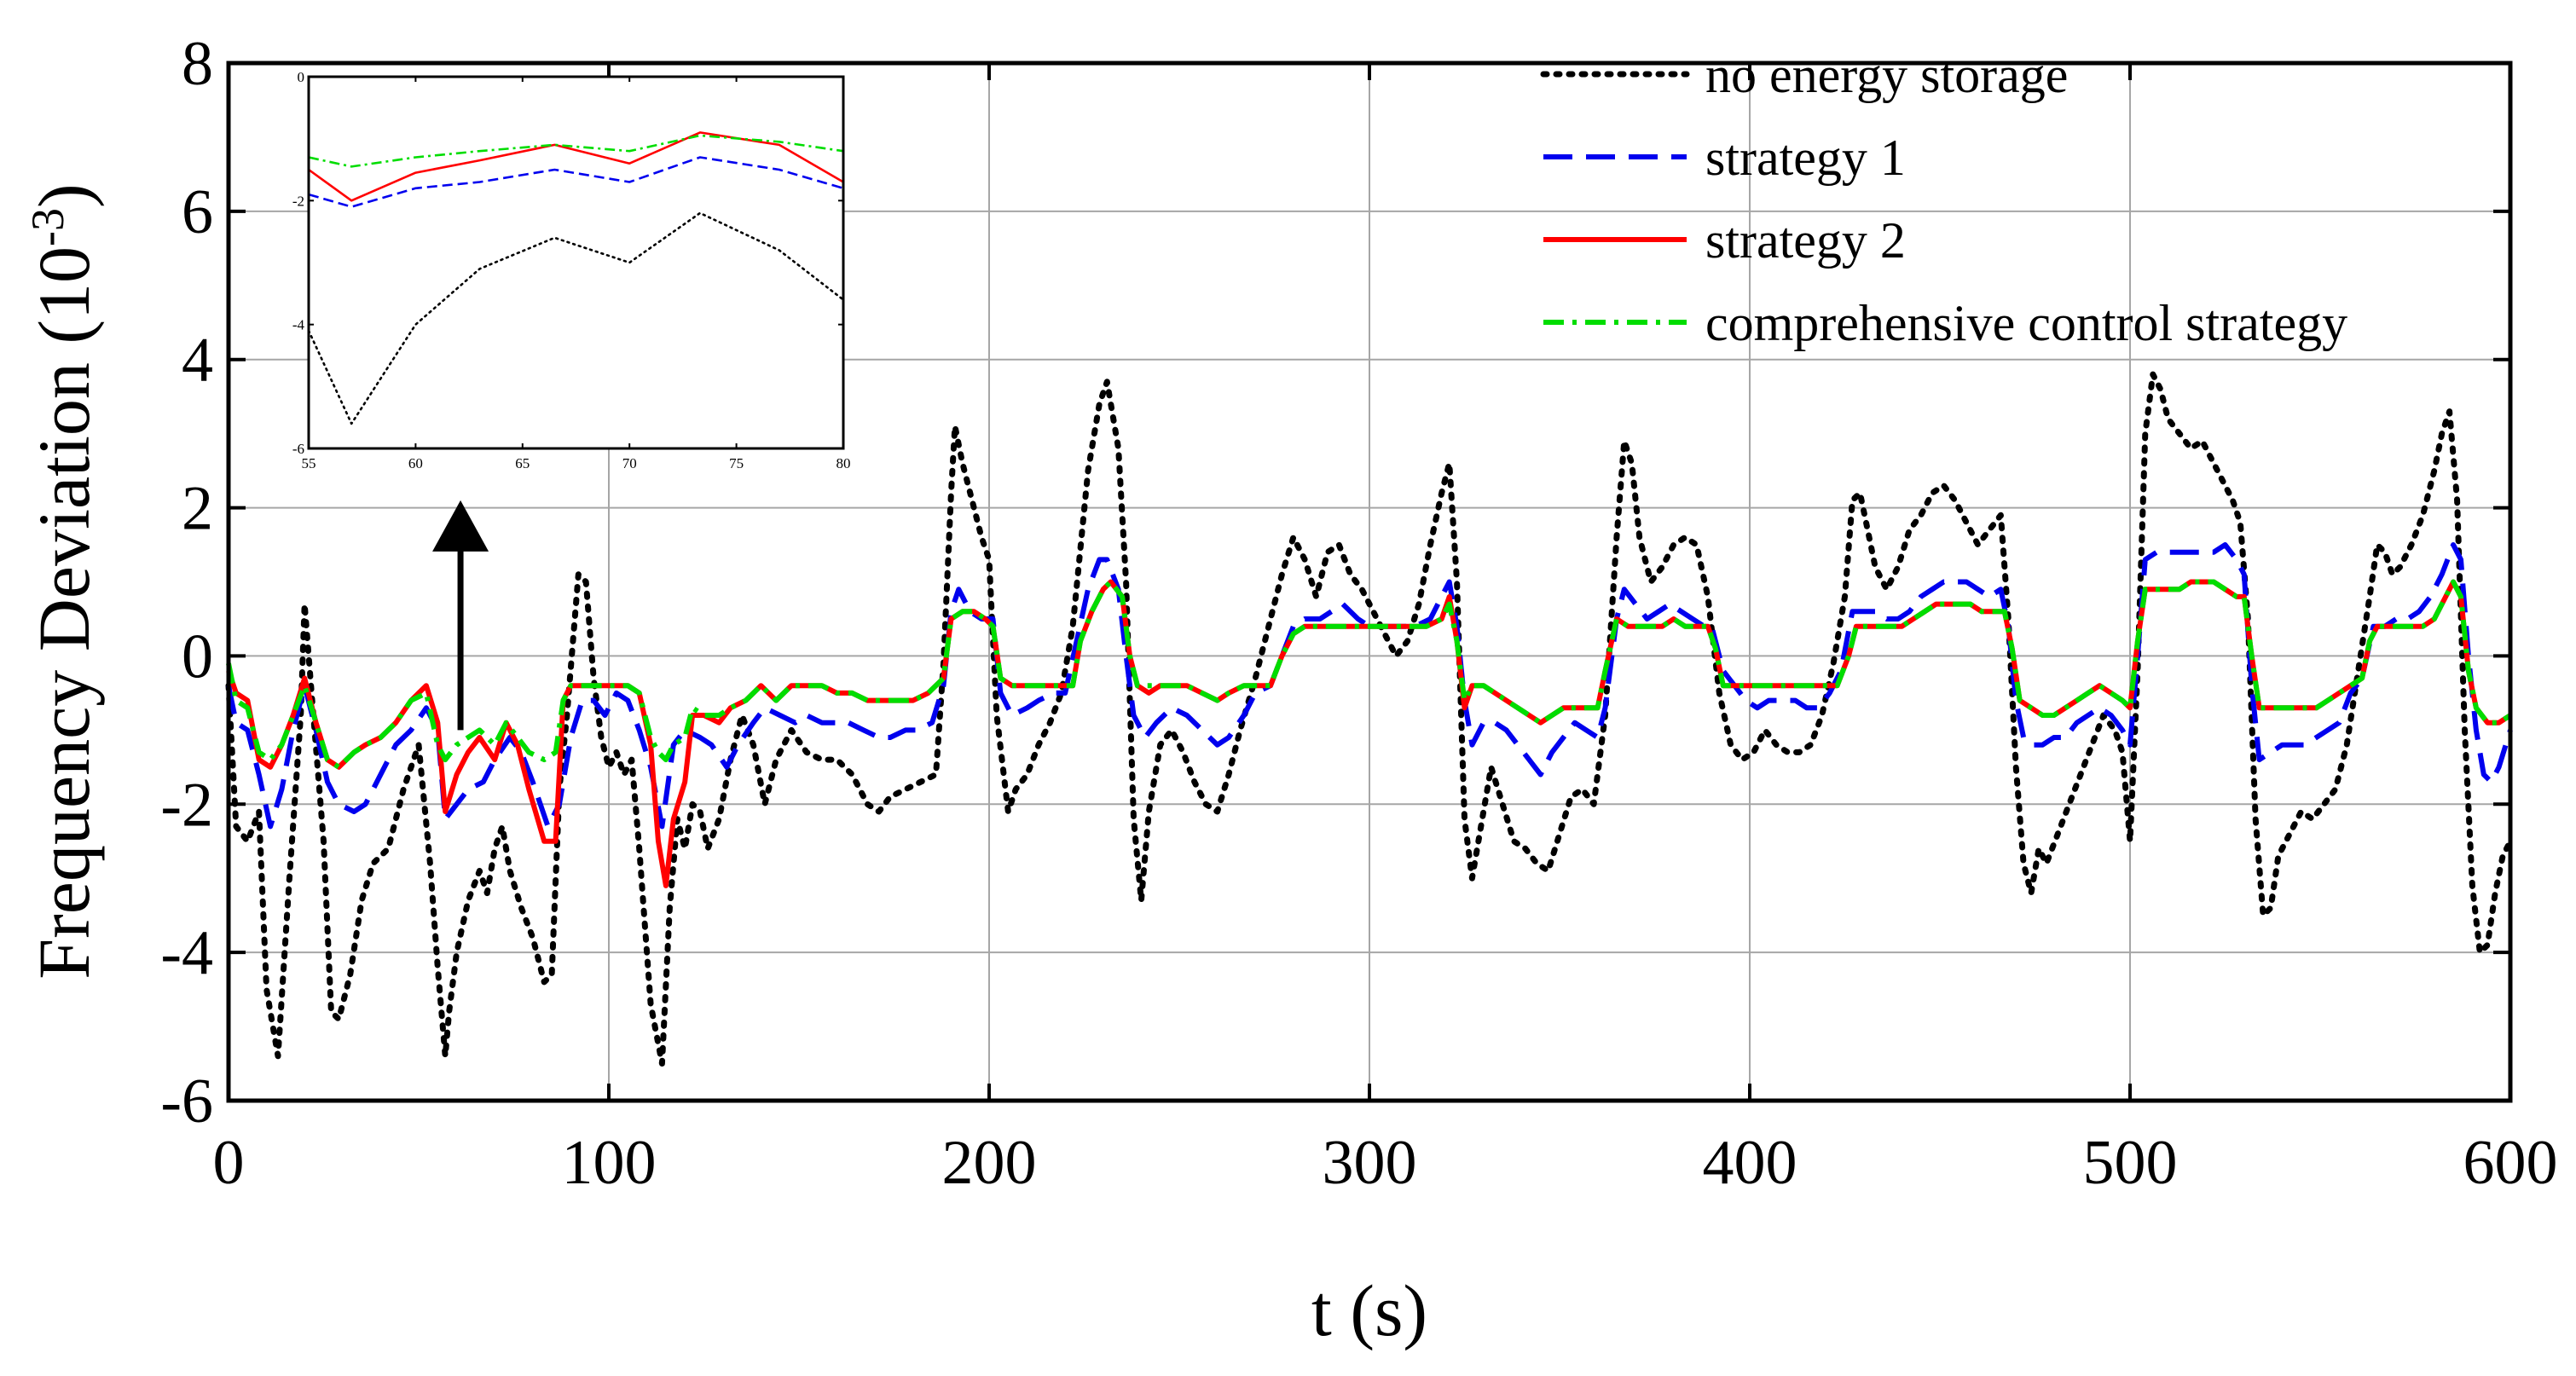  Describe the element at coordinates (198, 509) in the screenshot. I see `main-y-tick-label-2: 2` at that location.